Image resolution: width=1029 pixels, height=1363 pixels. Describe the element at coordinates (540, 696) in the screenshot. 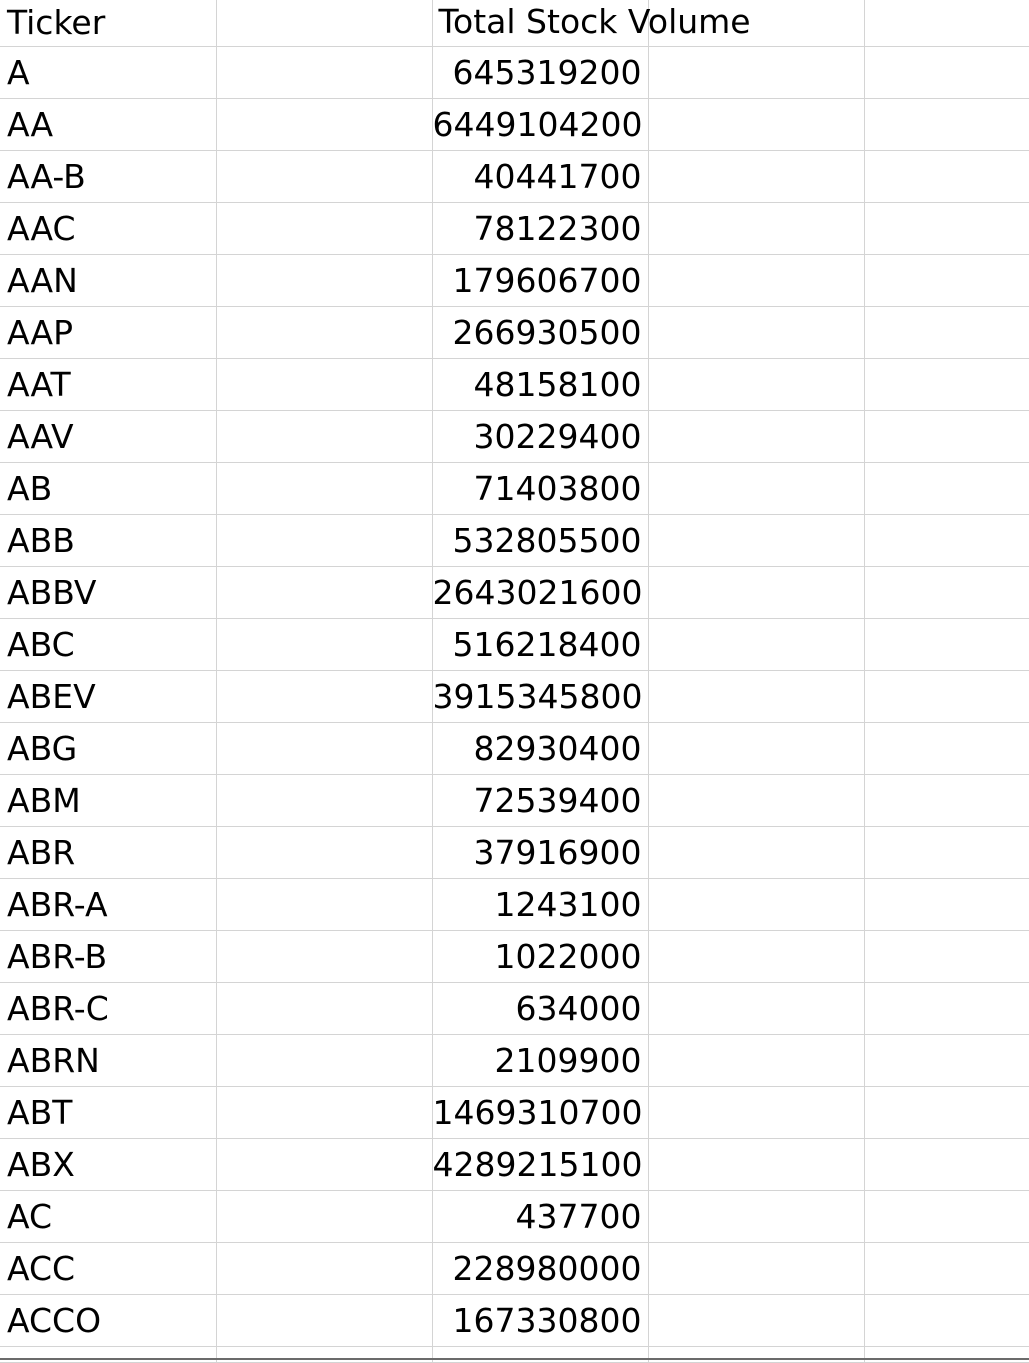

I see `volume-cell: 3915345800` at that location.